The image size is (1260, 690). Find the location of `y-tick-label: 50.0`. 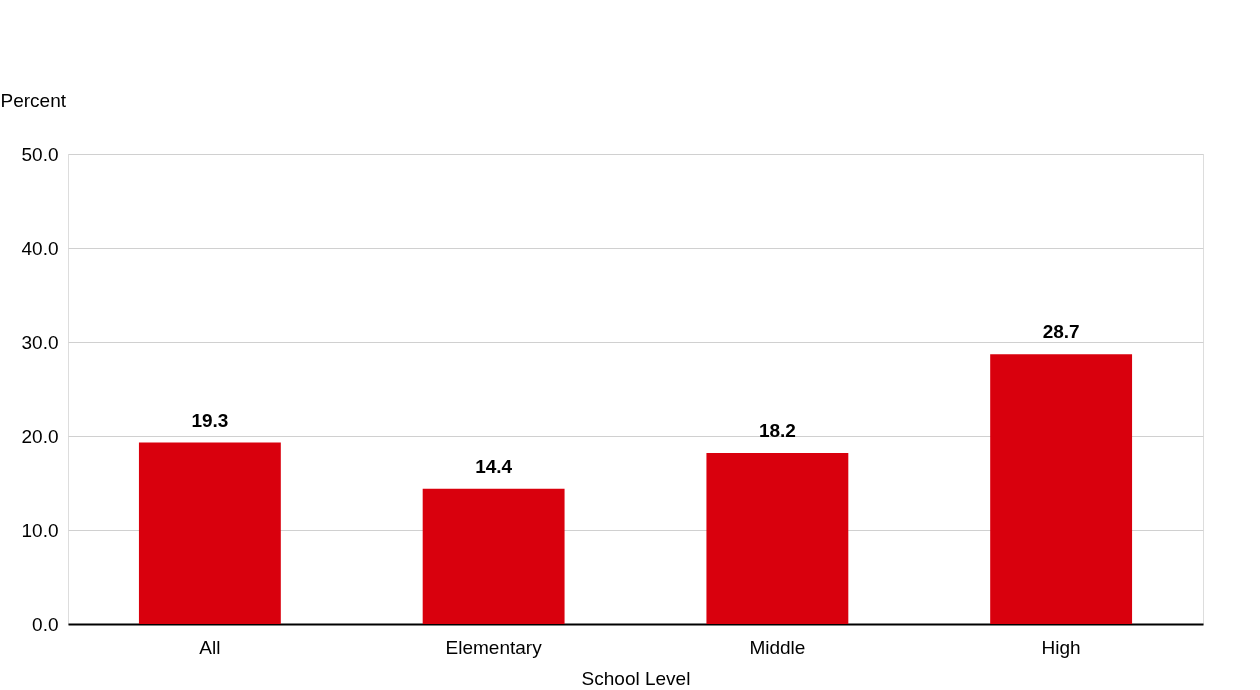

y-tick-label: 50.0 is located at coordinates (40, 154).